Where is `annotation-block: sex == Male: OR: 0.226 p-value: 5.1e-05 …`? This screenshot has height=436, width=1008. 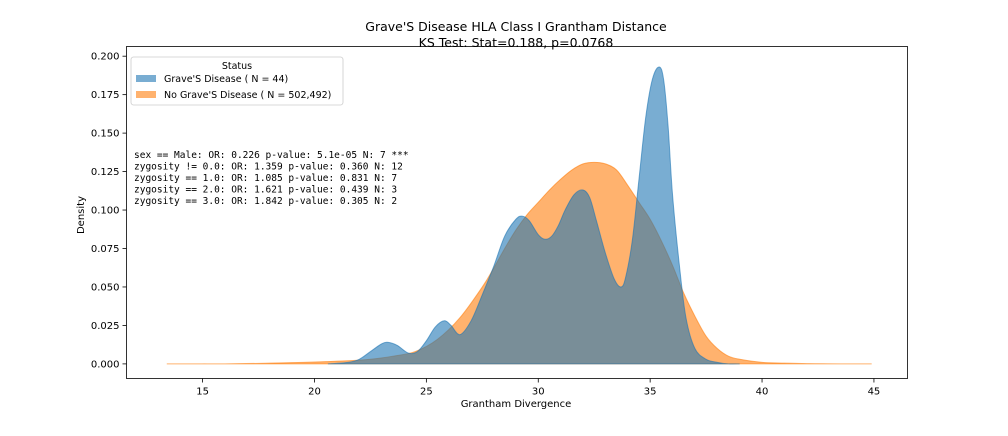 annotation-block: sex == Male: OR: 0.226 p-value: 5.1e-05 … is located at coordinates (271, 178).